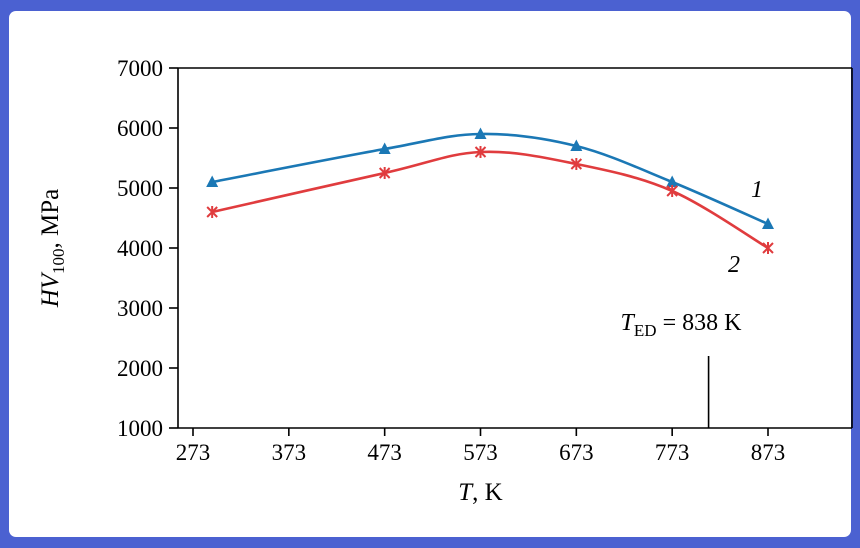 The image size is (860, 548). What do you see at coordinates (672, 452) in the screenshot?
I see `x-tick-label: 773` at bounding box center [672, 452].